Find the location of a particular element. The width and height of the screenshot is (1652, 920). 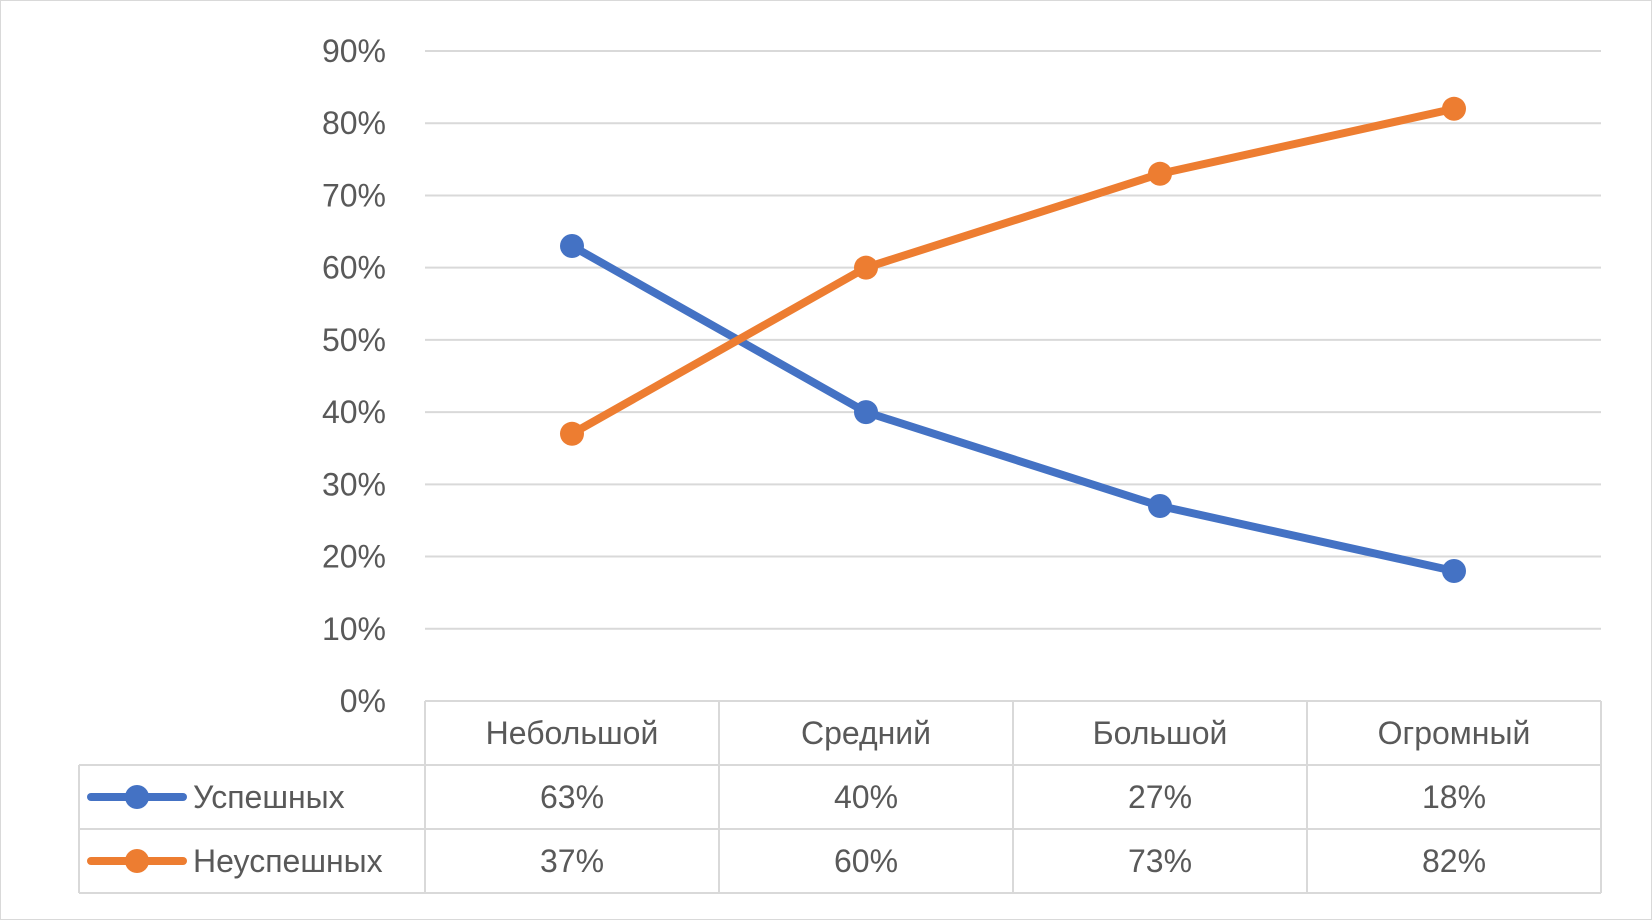

legend-label: Неуспешных is located at coordinates (288, 861).